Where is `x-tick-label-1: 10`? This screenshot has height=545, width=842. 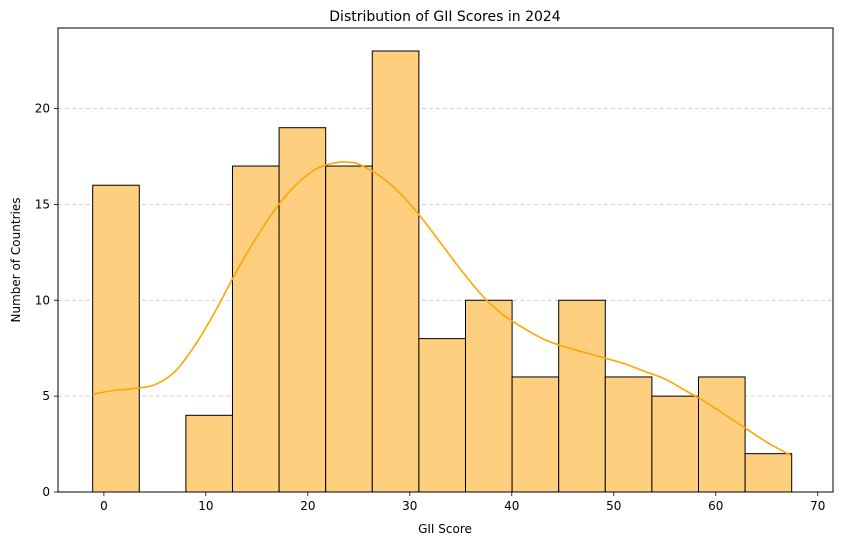
x-tick-label-1: 10 is located at coordinates (205, 506).